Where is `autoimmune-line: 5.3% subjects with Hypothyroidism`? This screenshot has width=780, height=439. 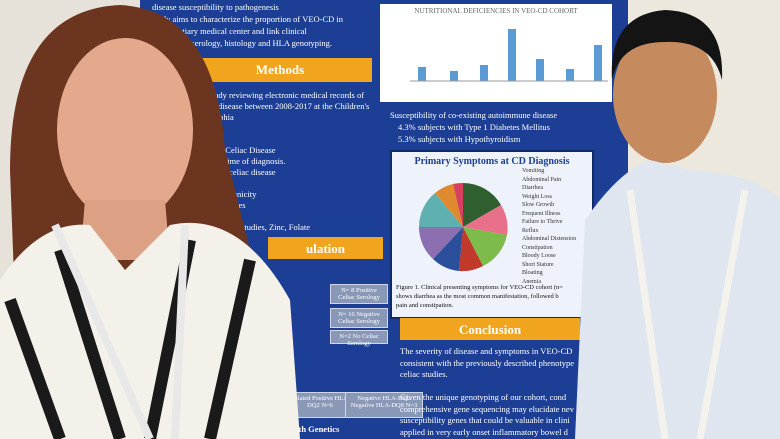 autoimmune-line: 5.3% subjects with Hypothyroidism is located at coordinates (459, 139).